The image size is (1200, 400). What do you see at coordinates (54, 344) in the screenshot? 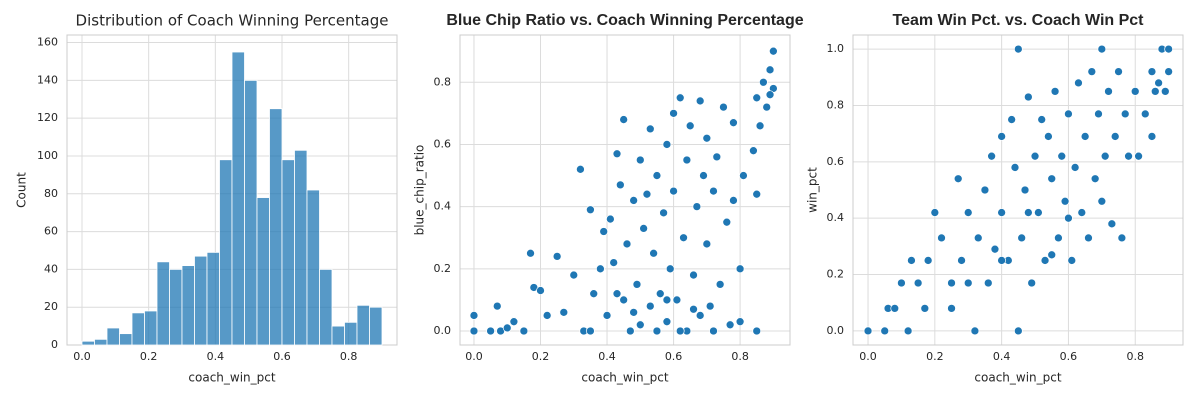
I see `y-tick-label: 0` at bounding box center [54, 344].